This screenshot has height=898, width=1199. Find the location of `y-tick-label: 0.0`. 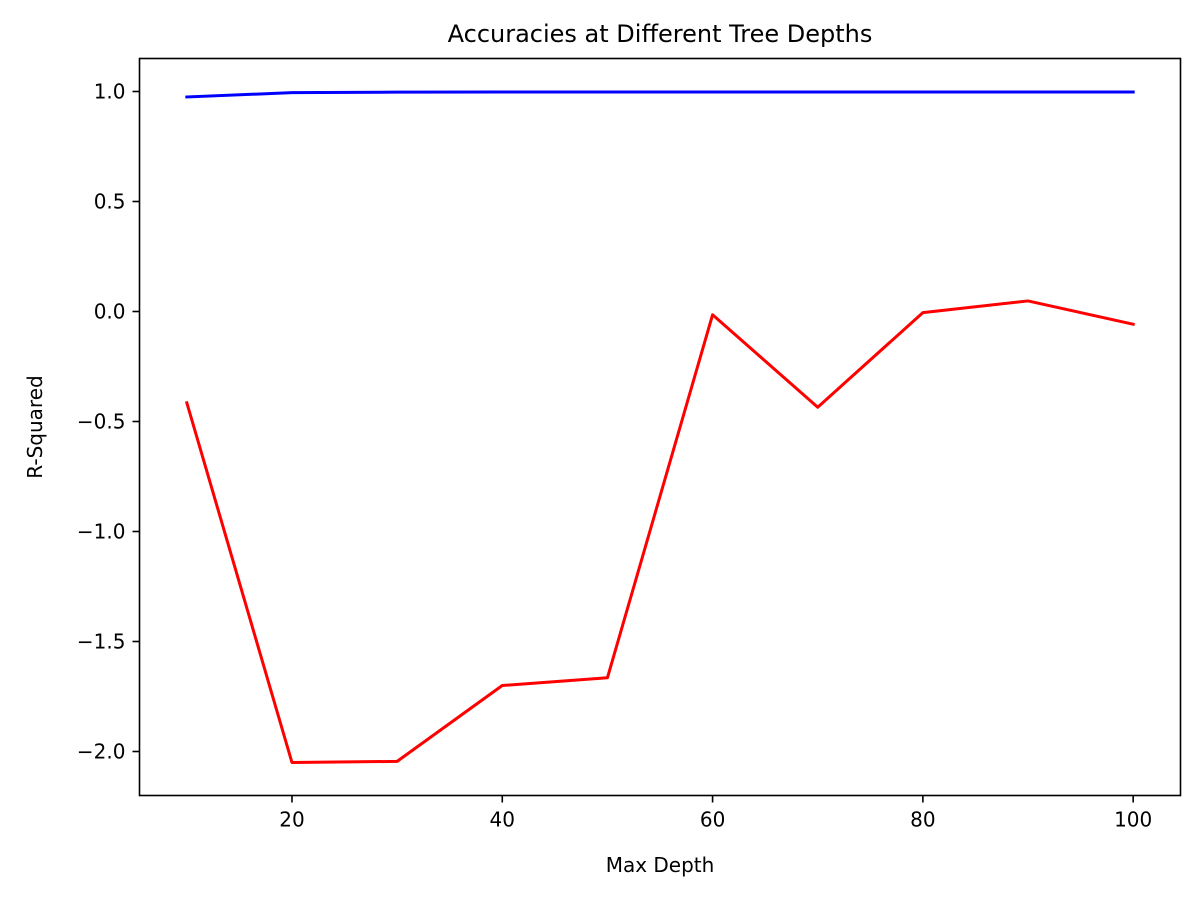

y-tick-label: 0.0 is located at coordinates (110, 312).